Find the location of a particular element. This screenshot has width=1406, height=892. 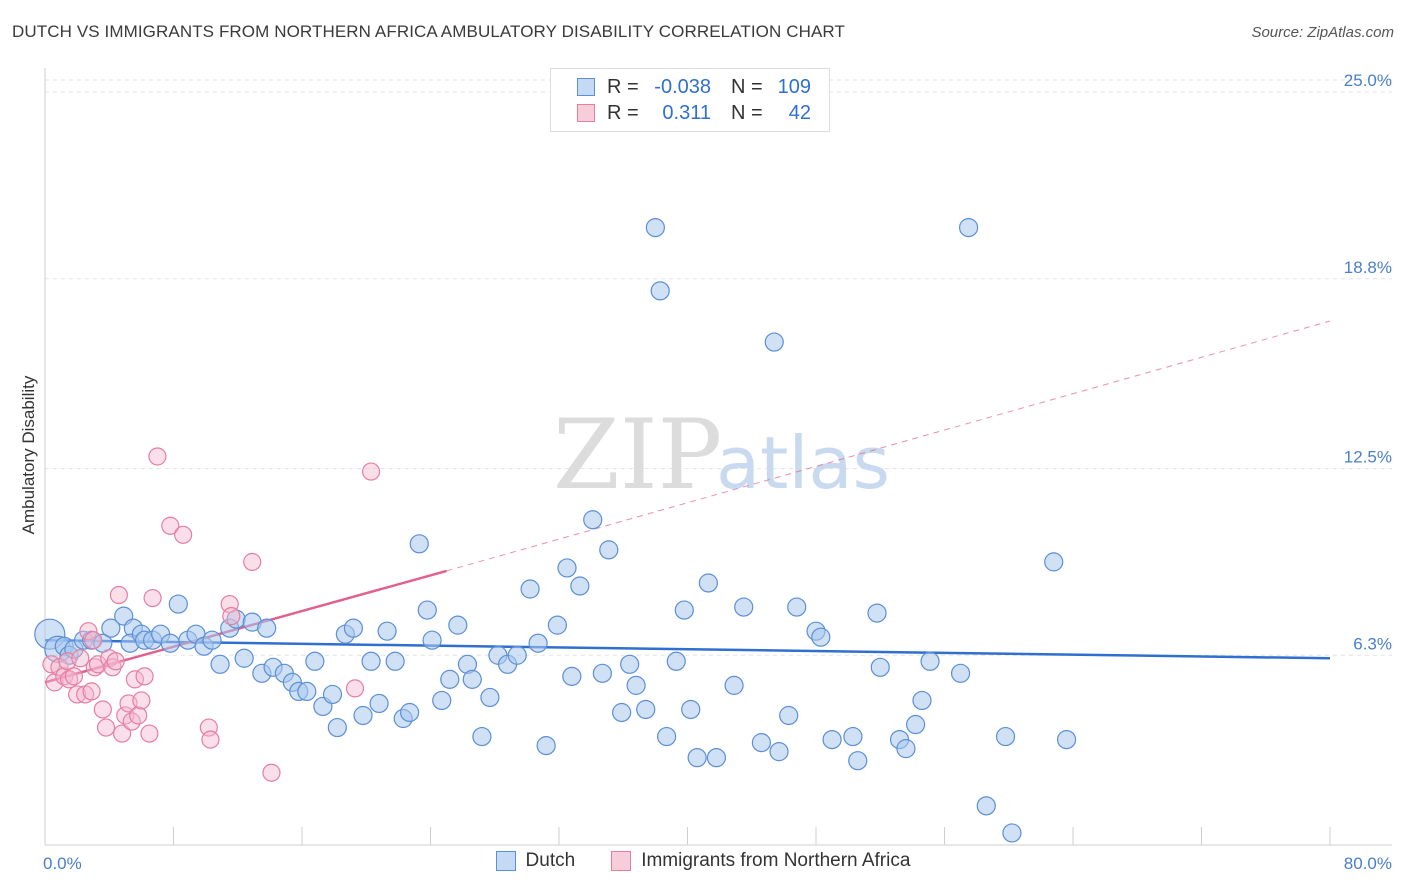

series-legend-dutch: Dutch is located at coordinates (535, 861).